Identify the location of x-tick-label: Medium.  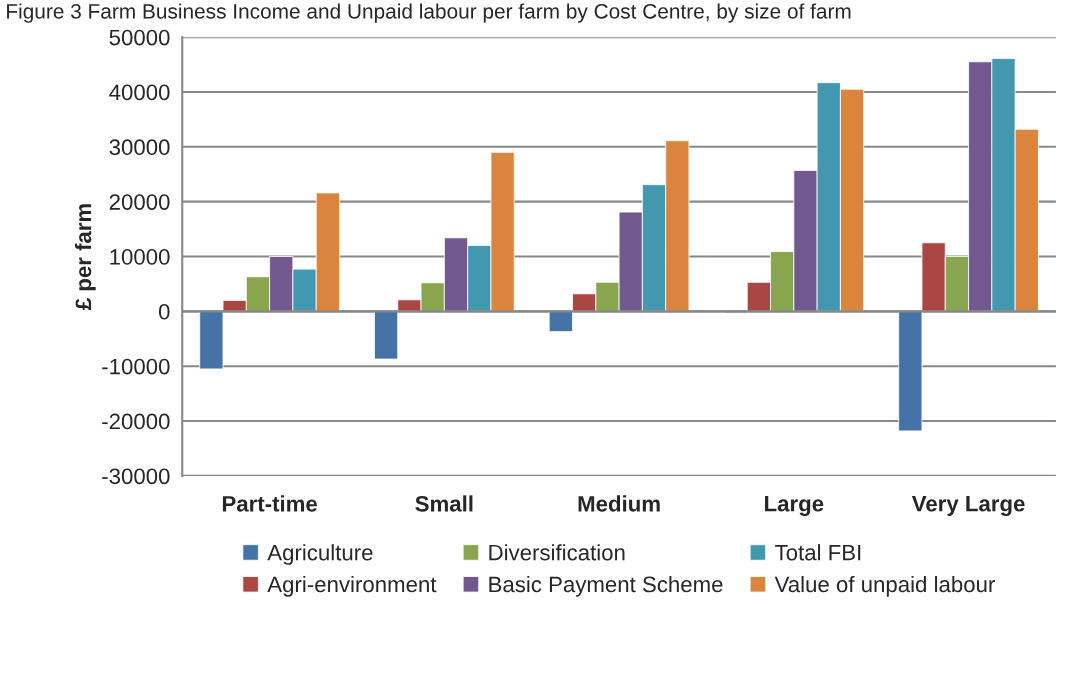
(619, 503).